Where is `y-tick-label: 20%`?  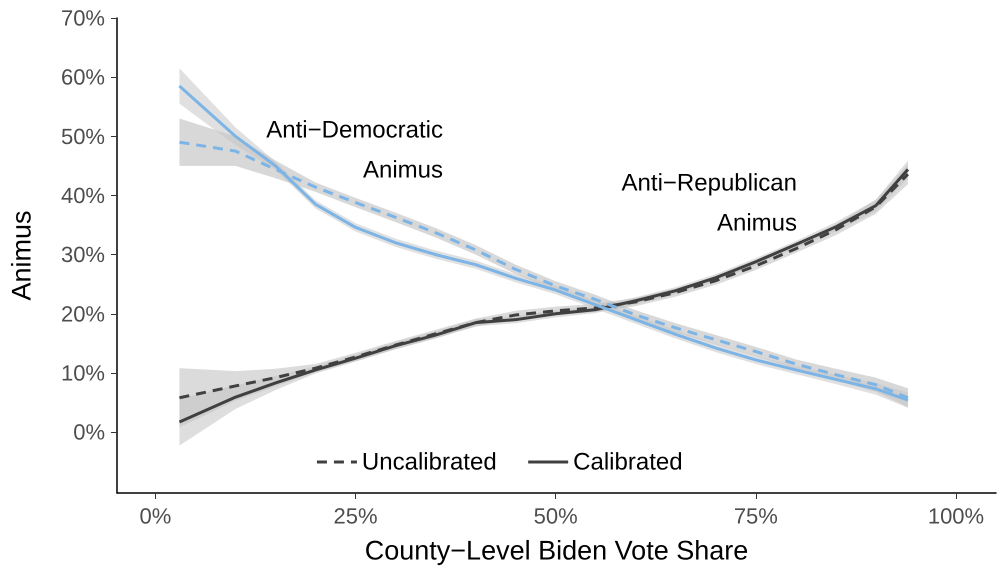 y-tick-label: 20% is located at coordinates (82, 313).